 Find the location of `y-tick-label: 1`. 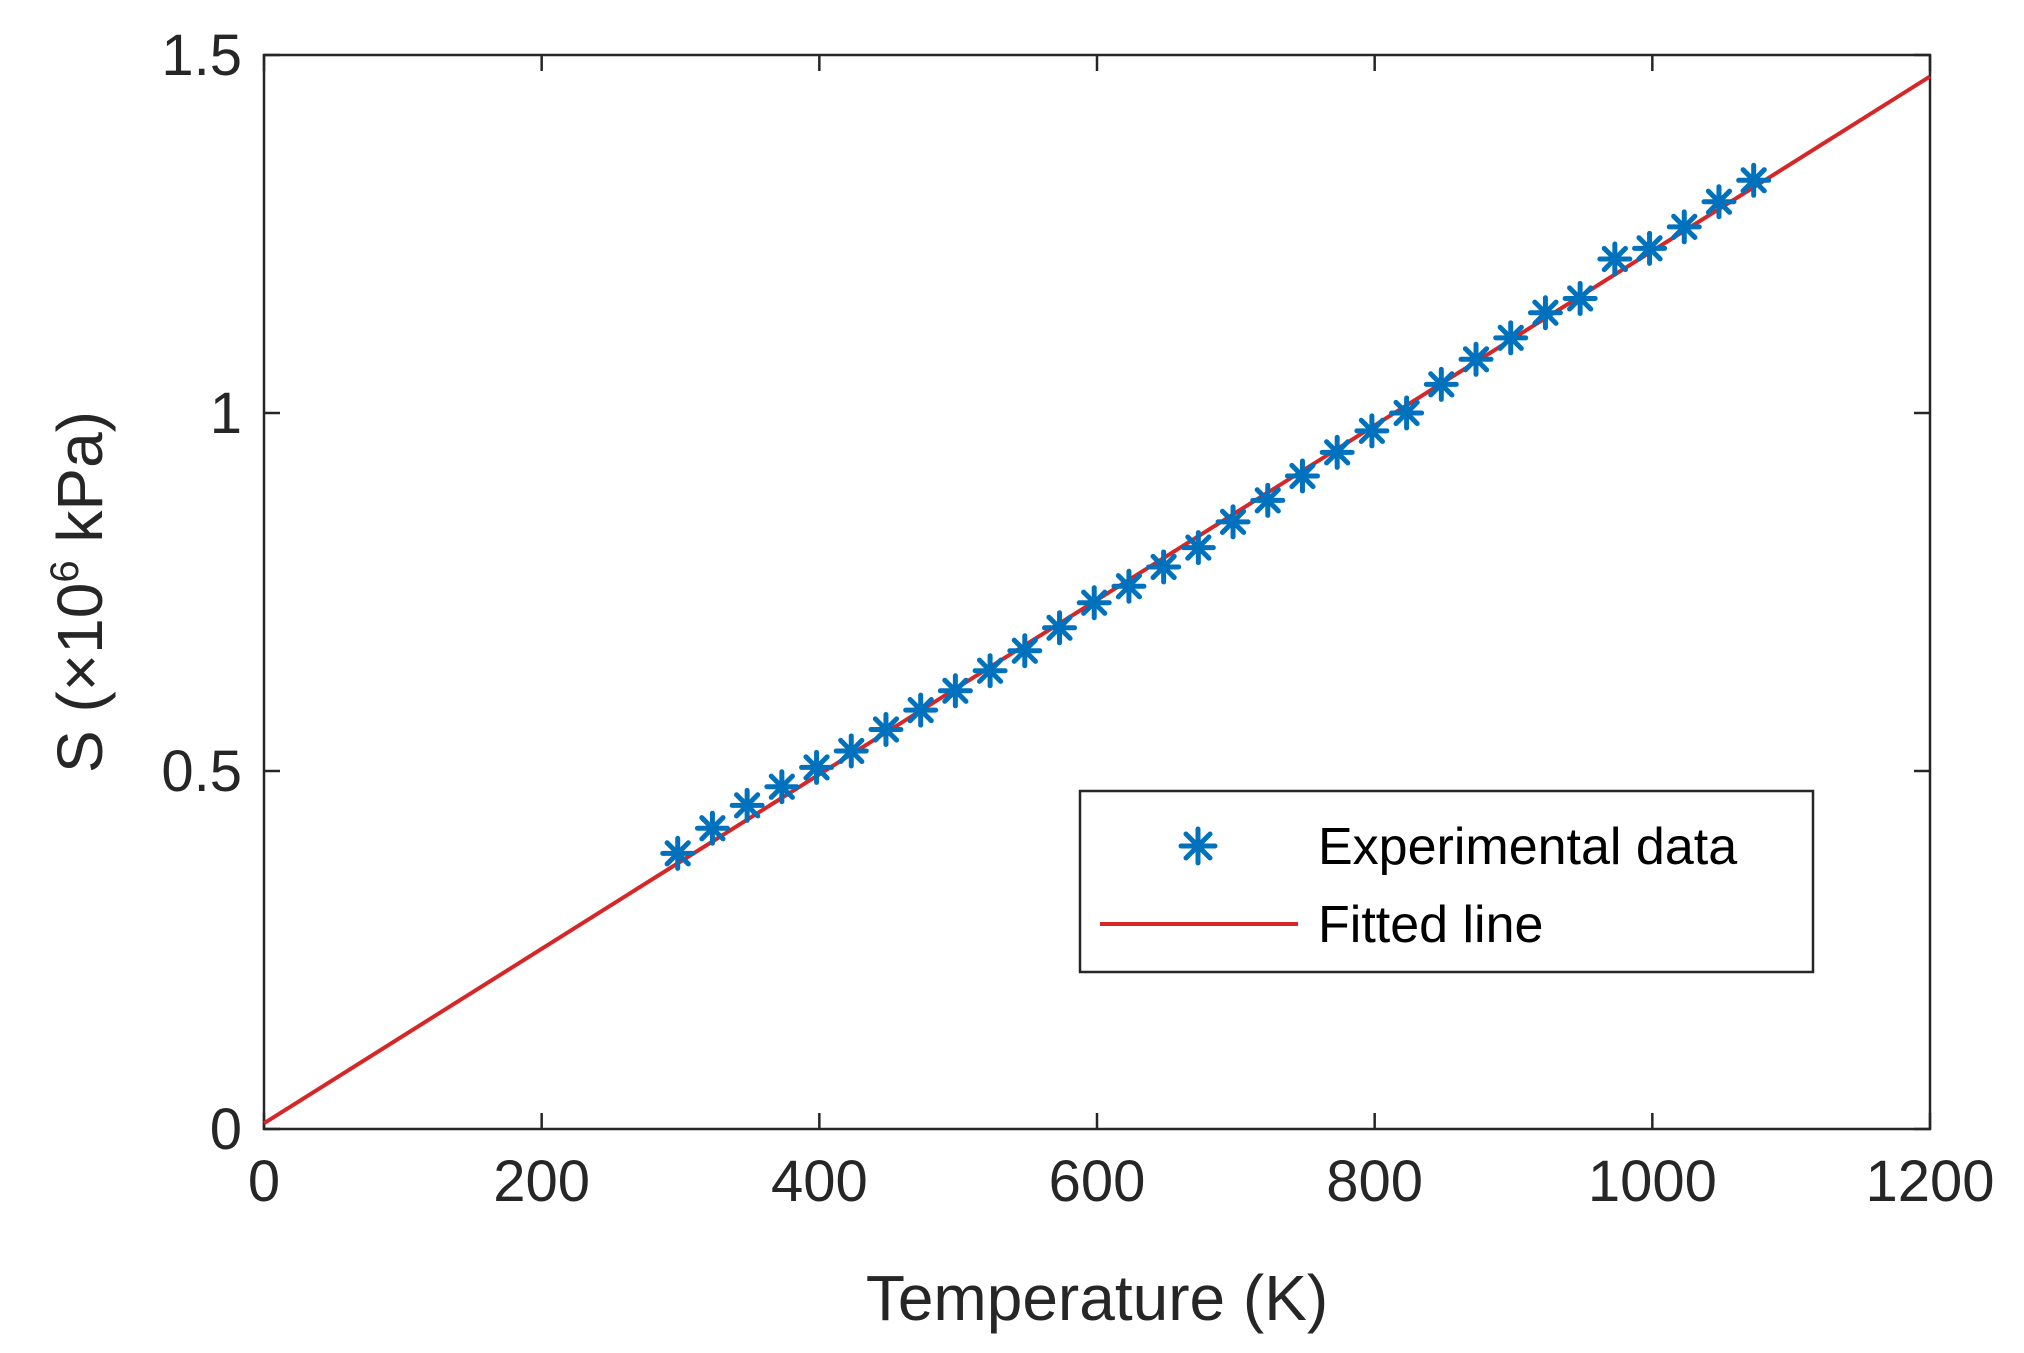

y-tick-label: 1 is located at coordinates (226, 413).